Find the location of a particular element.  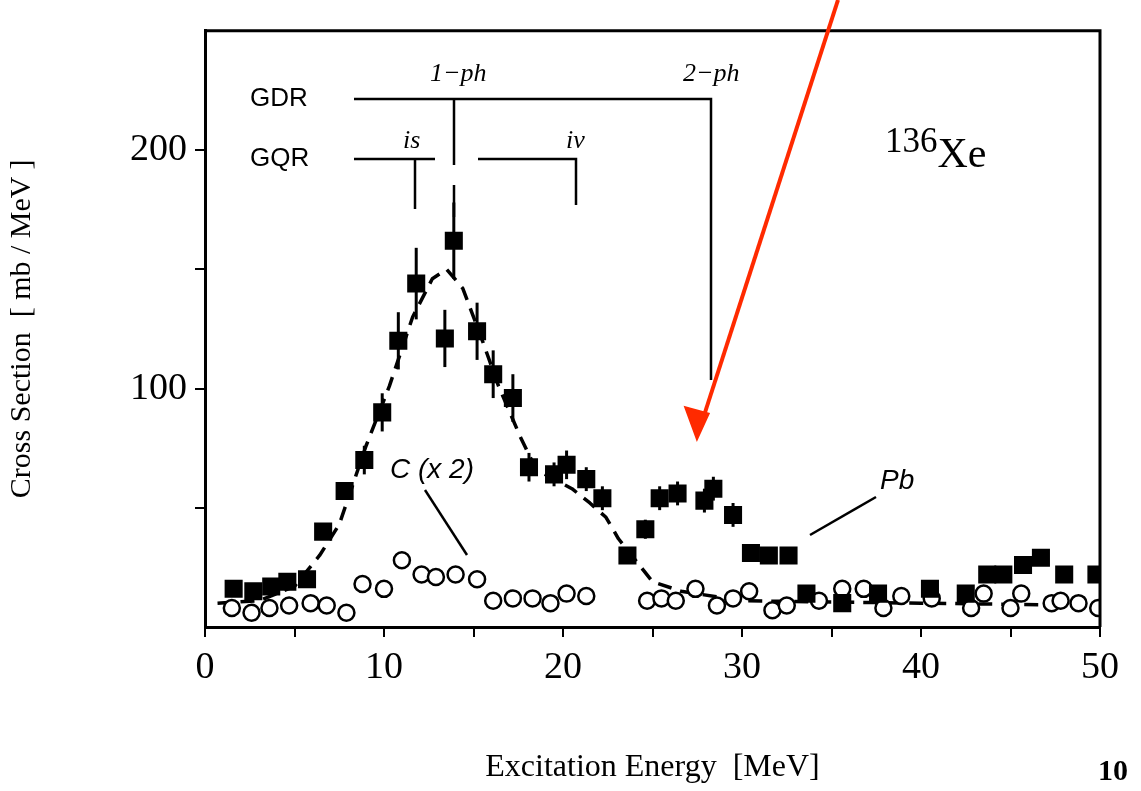

annotation: iv is located at coordinates (575, 140).